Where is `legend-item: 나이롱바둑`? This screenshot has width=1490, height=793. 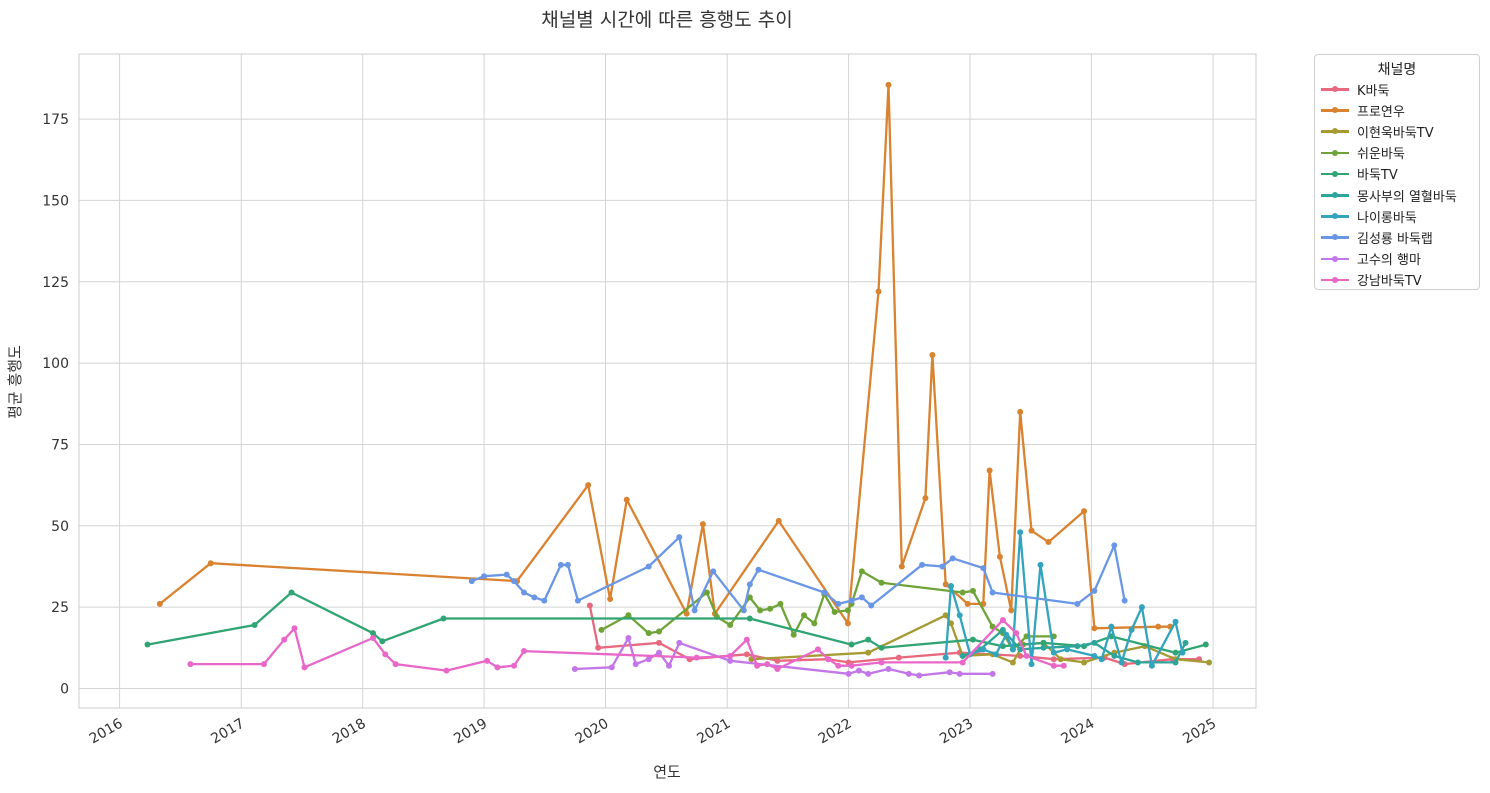 legend-item: 나이롱바둑 is located at coordinates (1369, 216).